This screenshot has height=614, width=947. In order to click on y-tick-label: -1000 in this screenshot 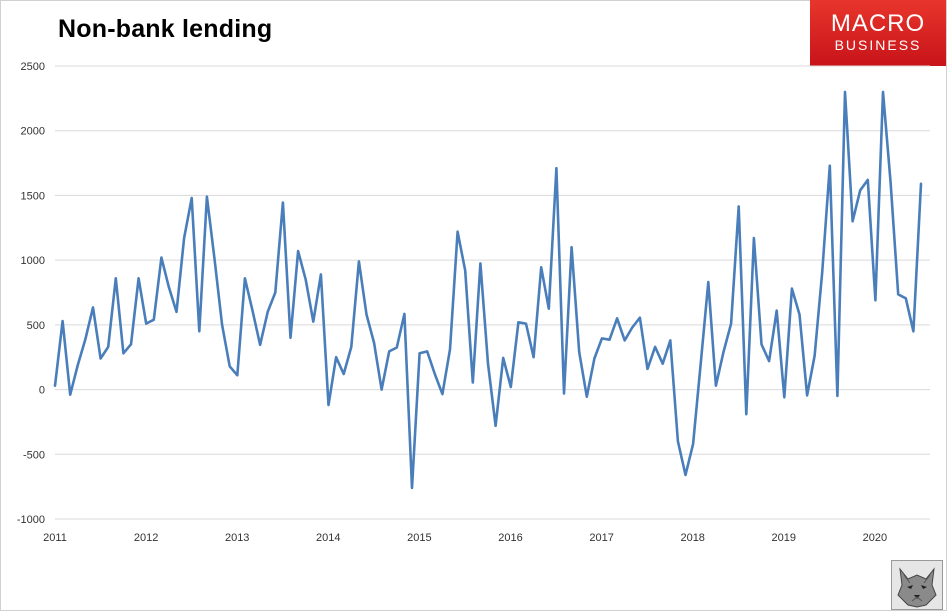, I will do `click(31, 520)`.